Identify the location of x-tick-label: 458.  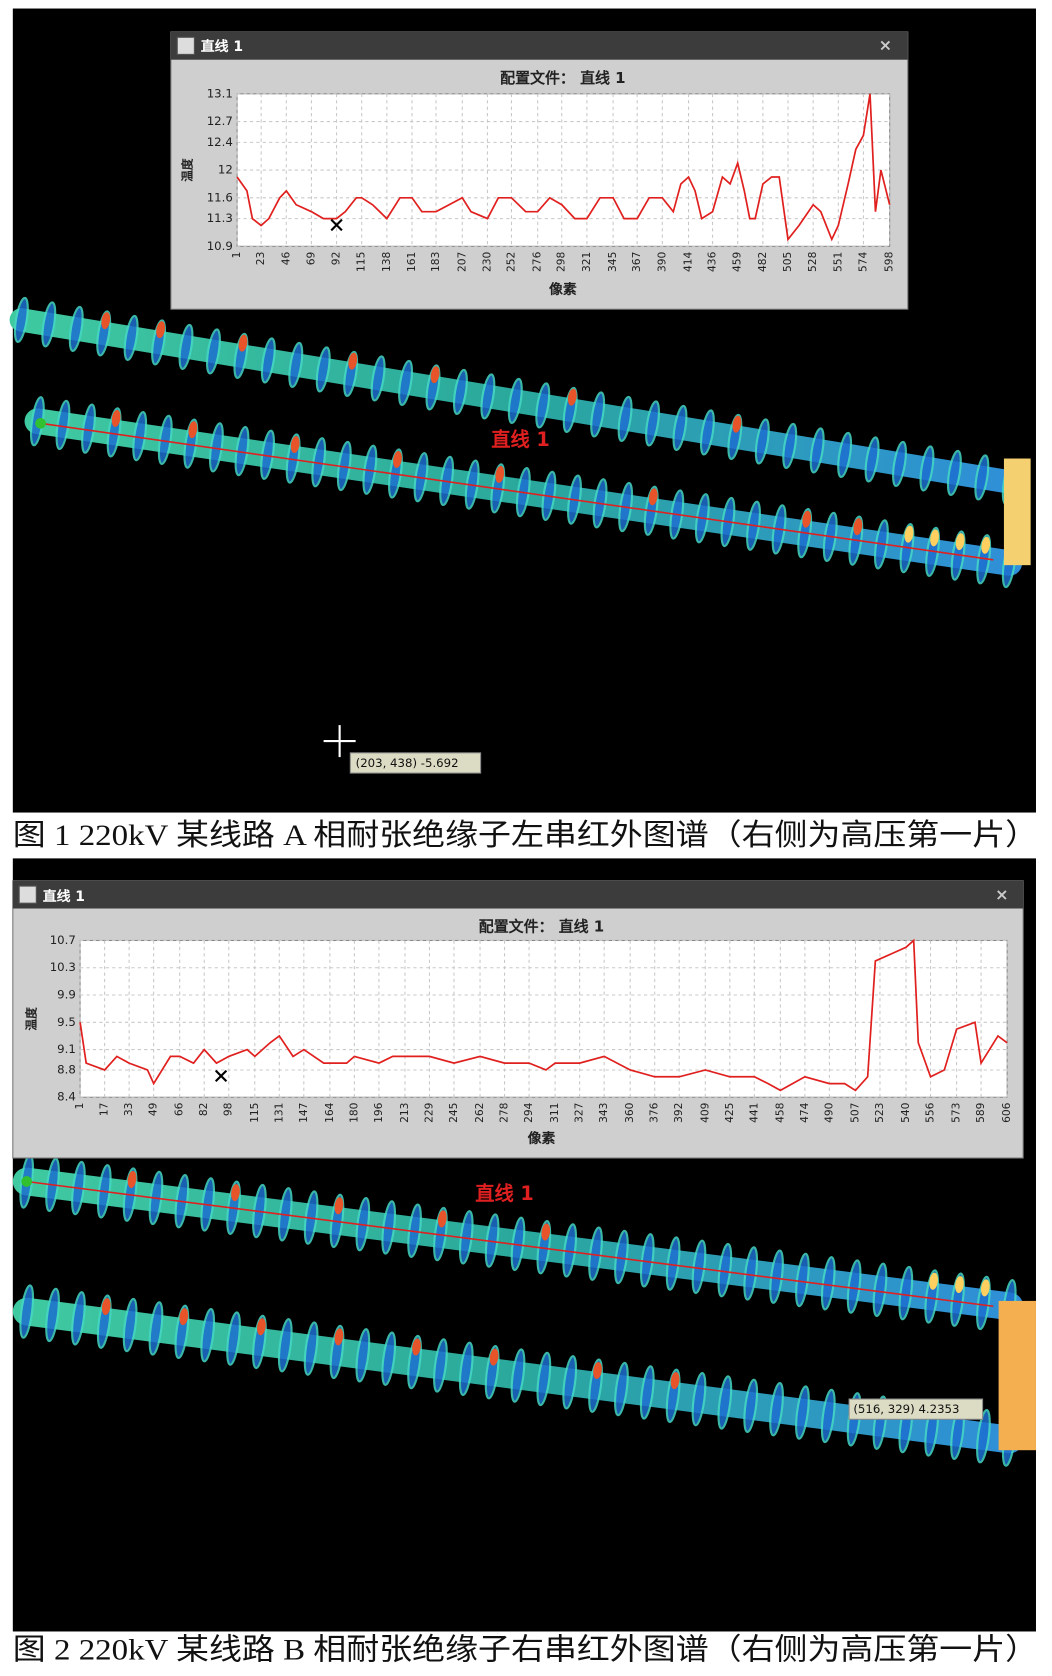
(779, 1112).